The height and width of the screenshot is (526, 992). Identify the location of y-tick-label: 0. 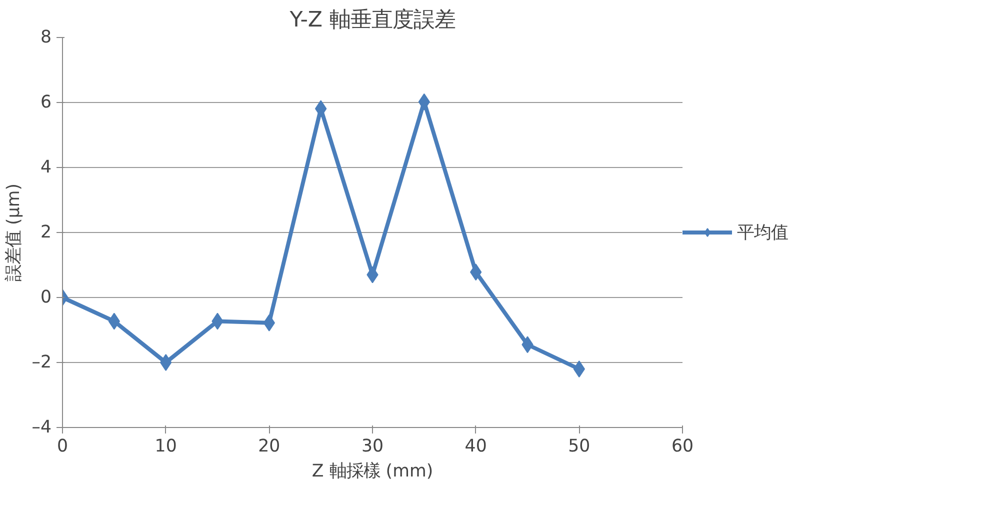
(46, 298).